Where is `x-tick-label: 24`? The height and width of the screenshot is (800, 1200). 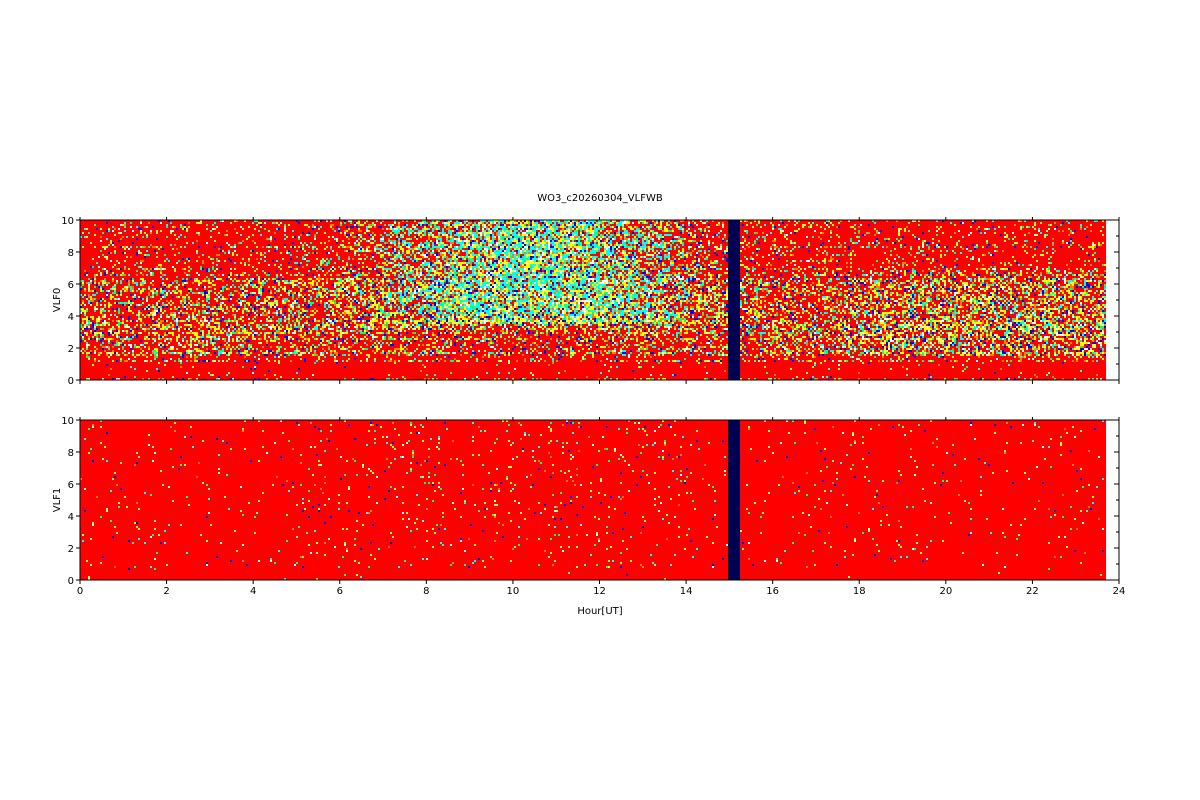
x-tick-label: 24 is located at coordinates (1119, 591).